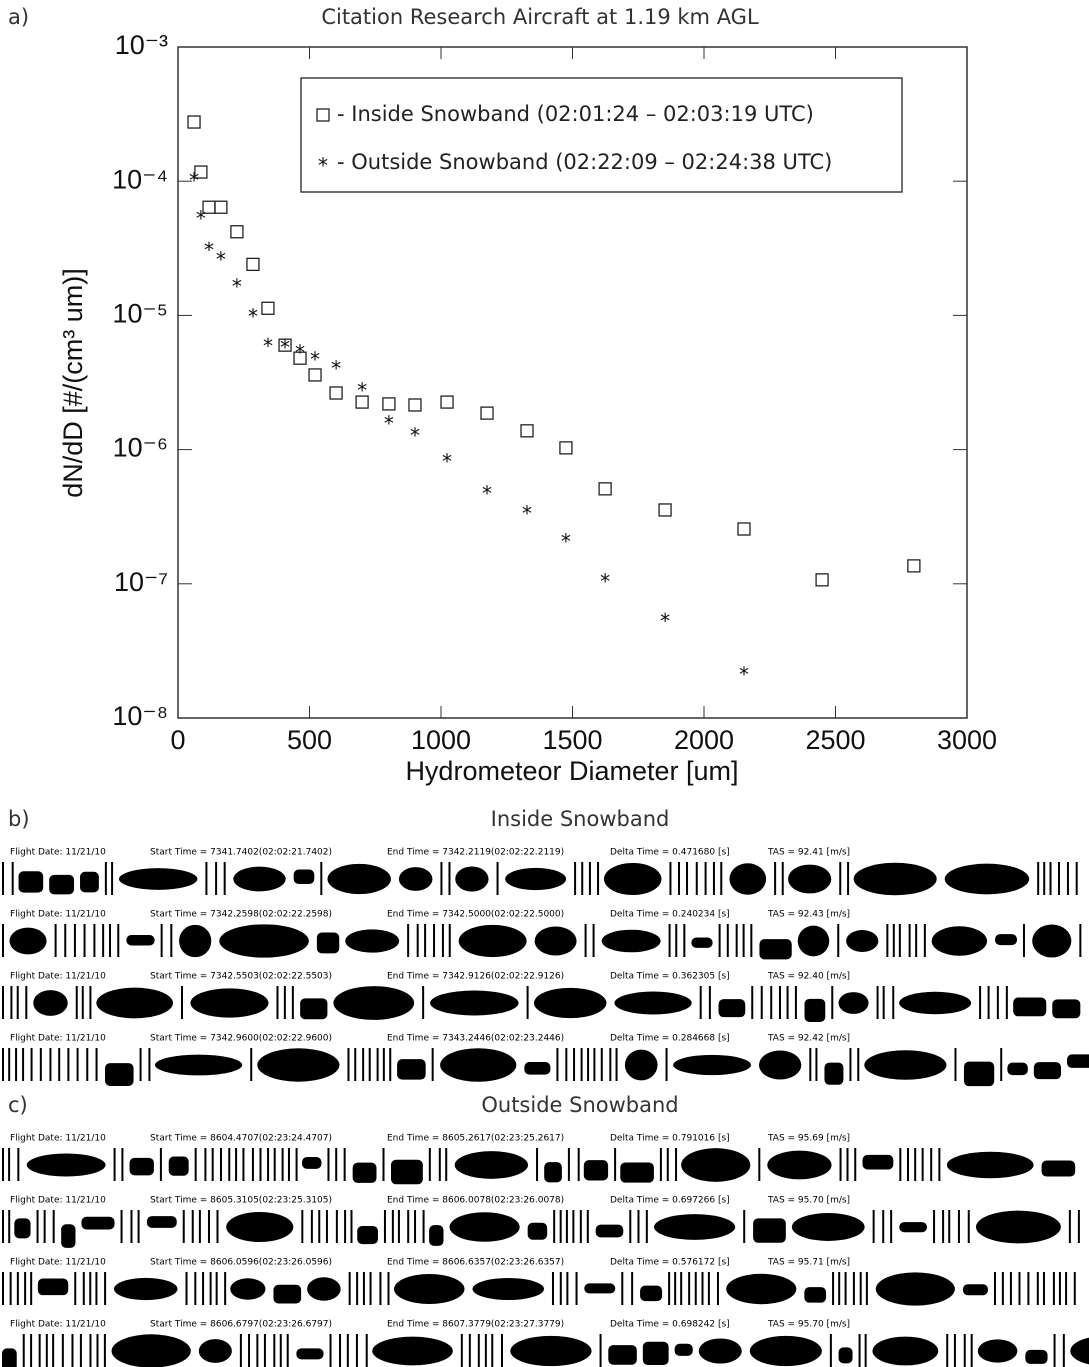  I want to click on y-tick-label: 10⁻³, so click(141, 45).